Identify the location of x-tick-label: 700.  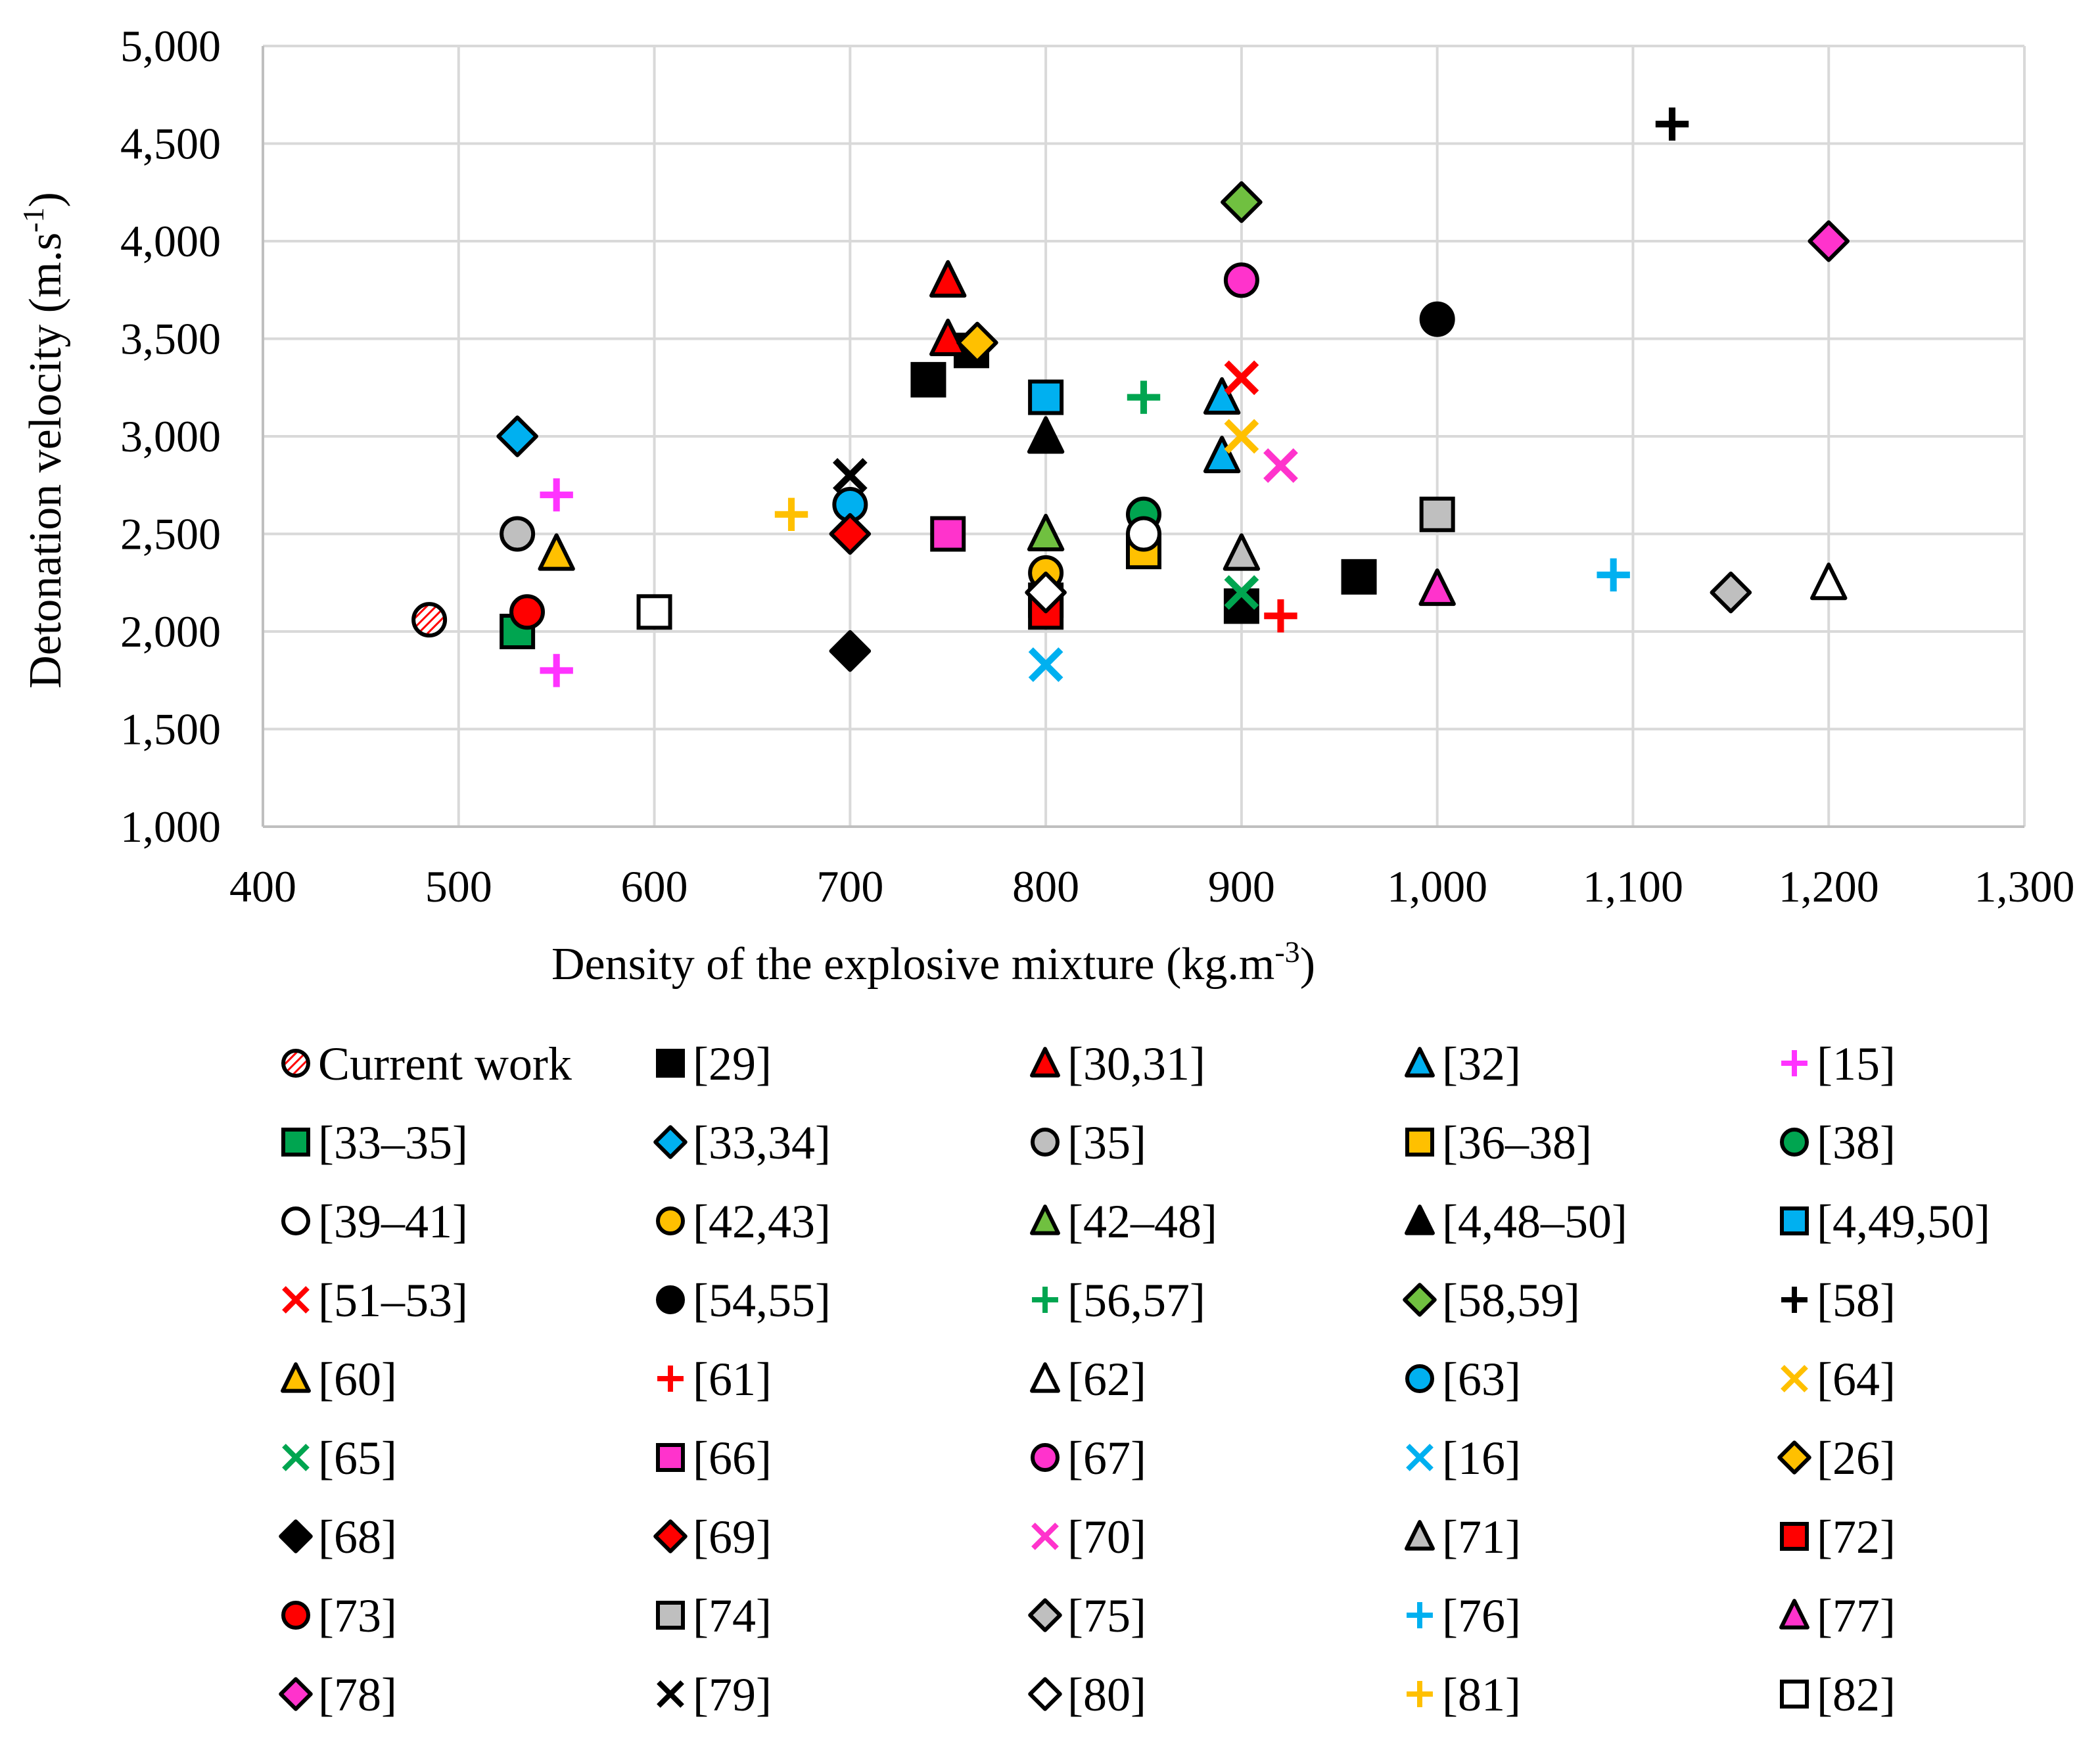
(850, 886).